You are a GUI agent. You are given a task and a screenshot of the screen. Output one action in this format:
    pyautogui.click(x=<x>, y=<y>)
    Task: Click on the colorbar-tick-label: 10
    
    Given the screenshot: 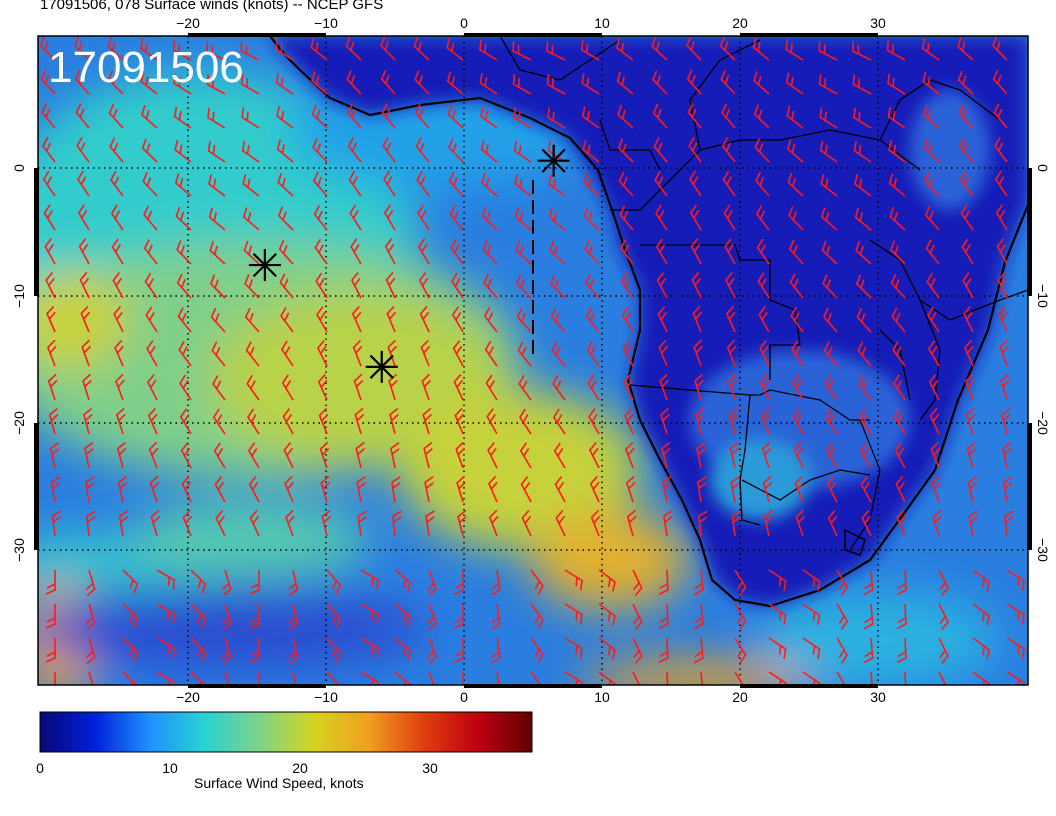 What is the action you would take?
    pyautogui.click(x=170, y=768)
    